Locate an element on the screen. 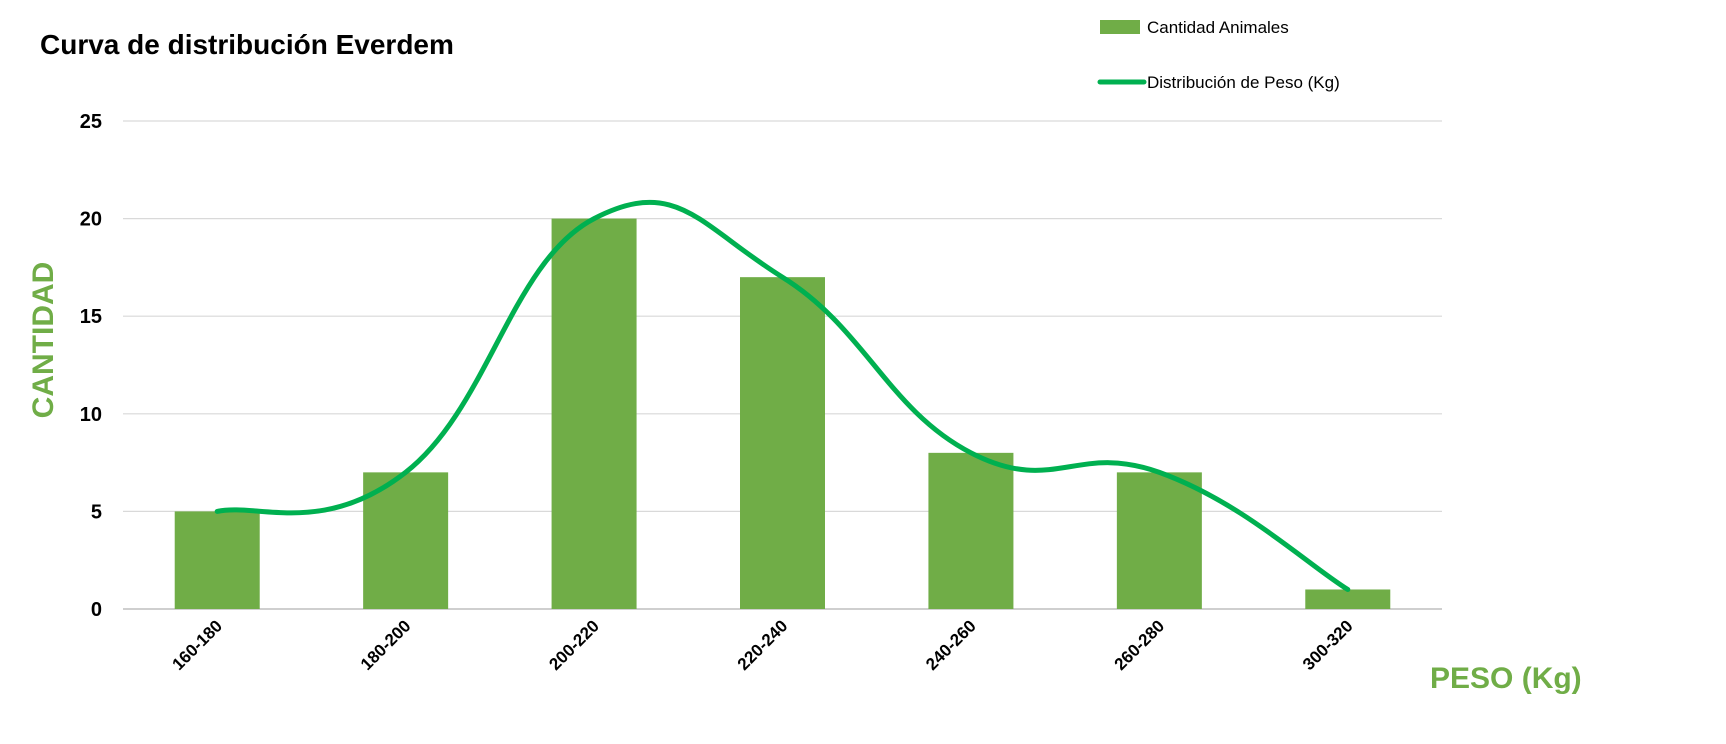  y-tick-label: 25 is located at coordinates (91, 122).